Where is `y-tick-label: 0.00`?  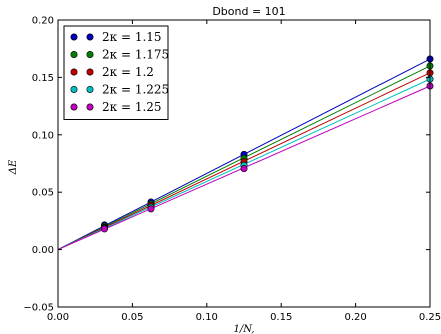
y-tick-label: 0.00 is located at coordinates (43, 250).